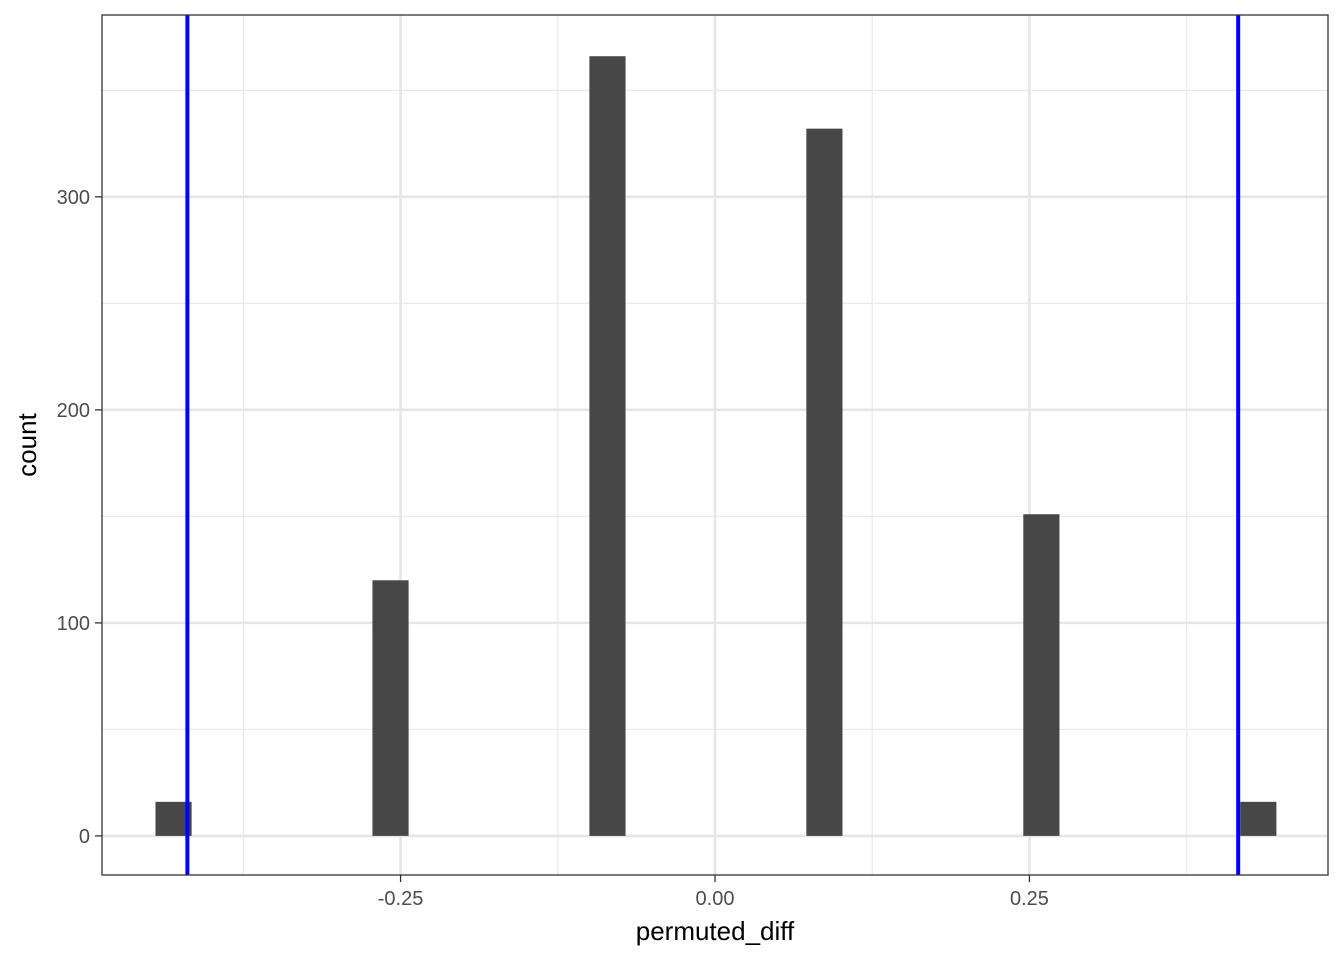 The height and width of the screenshot is (960, 1344). Describe the element at coordinates (73, 624) in the screenshot. I see `y-tick-label: 100` at that location.